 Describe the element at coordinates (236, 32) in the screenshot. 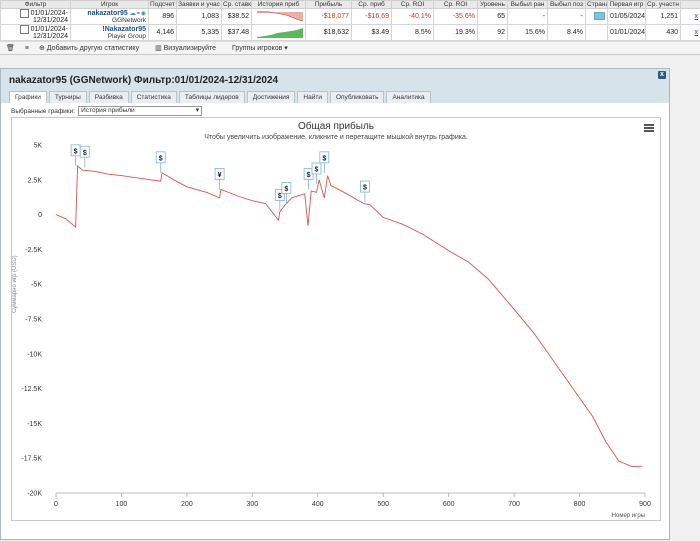

I see `avg-stake-cell: $37.48` at that location.